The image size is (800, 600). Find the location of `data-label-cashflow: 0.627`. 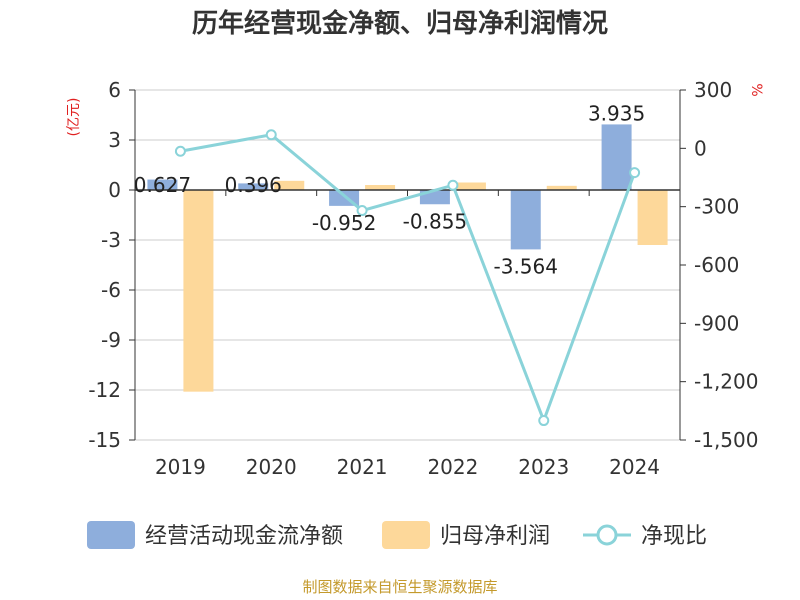

data-label-cashflow: 0.627 is located at coordinates (162, 185).